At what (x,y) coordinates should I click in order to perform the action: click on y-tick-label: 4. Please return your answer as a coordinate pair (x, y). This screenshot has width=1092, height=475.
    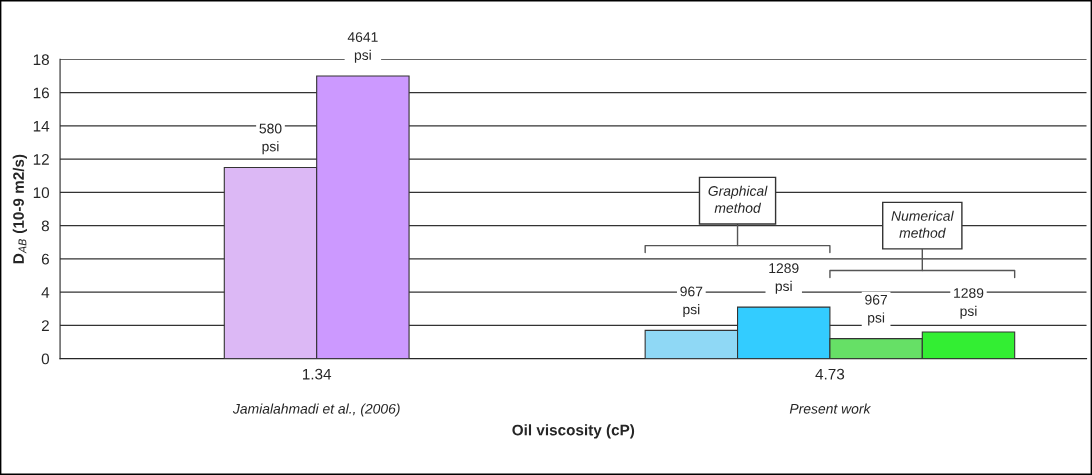
    Looking at the image, I should click on (45, 292).